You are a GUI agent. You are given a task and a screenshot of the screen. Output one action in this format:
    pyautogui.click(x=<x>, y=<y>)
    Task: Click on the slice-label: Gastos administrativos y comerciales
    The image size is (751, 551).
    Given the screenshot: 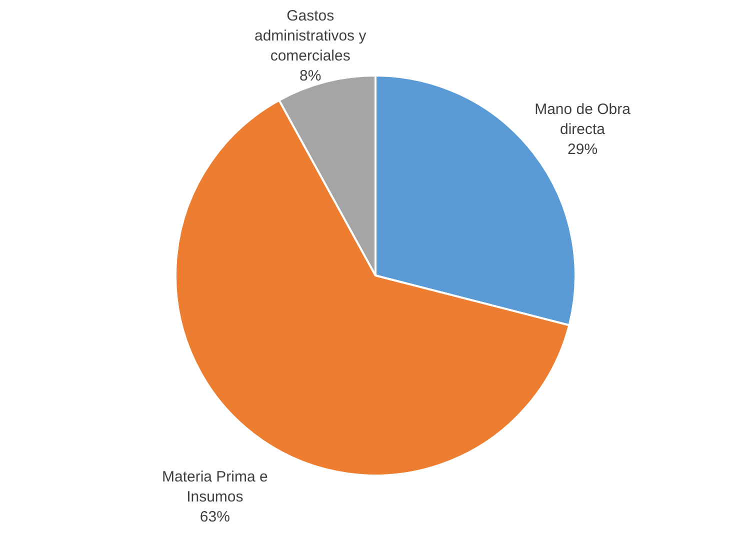 What is the action you would take?
    pyautogui.click(x=310, y=36)
    